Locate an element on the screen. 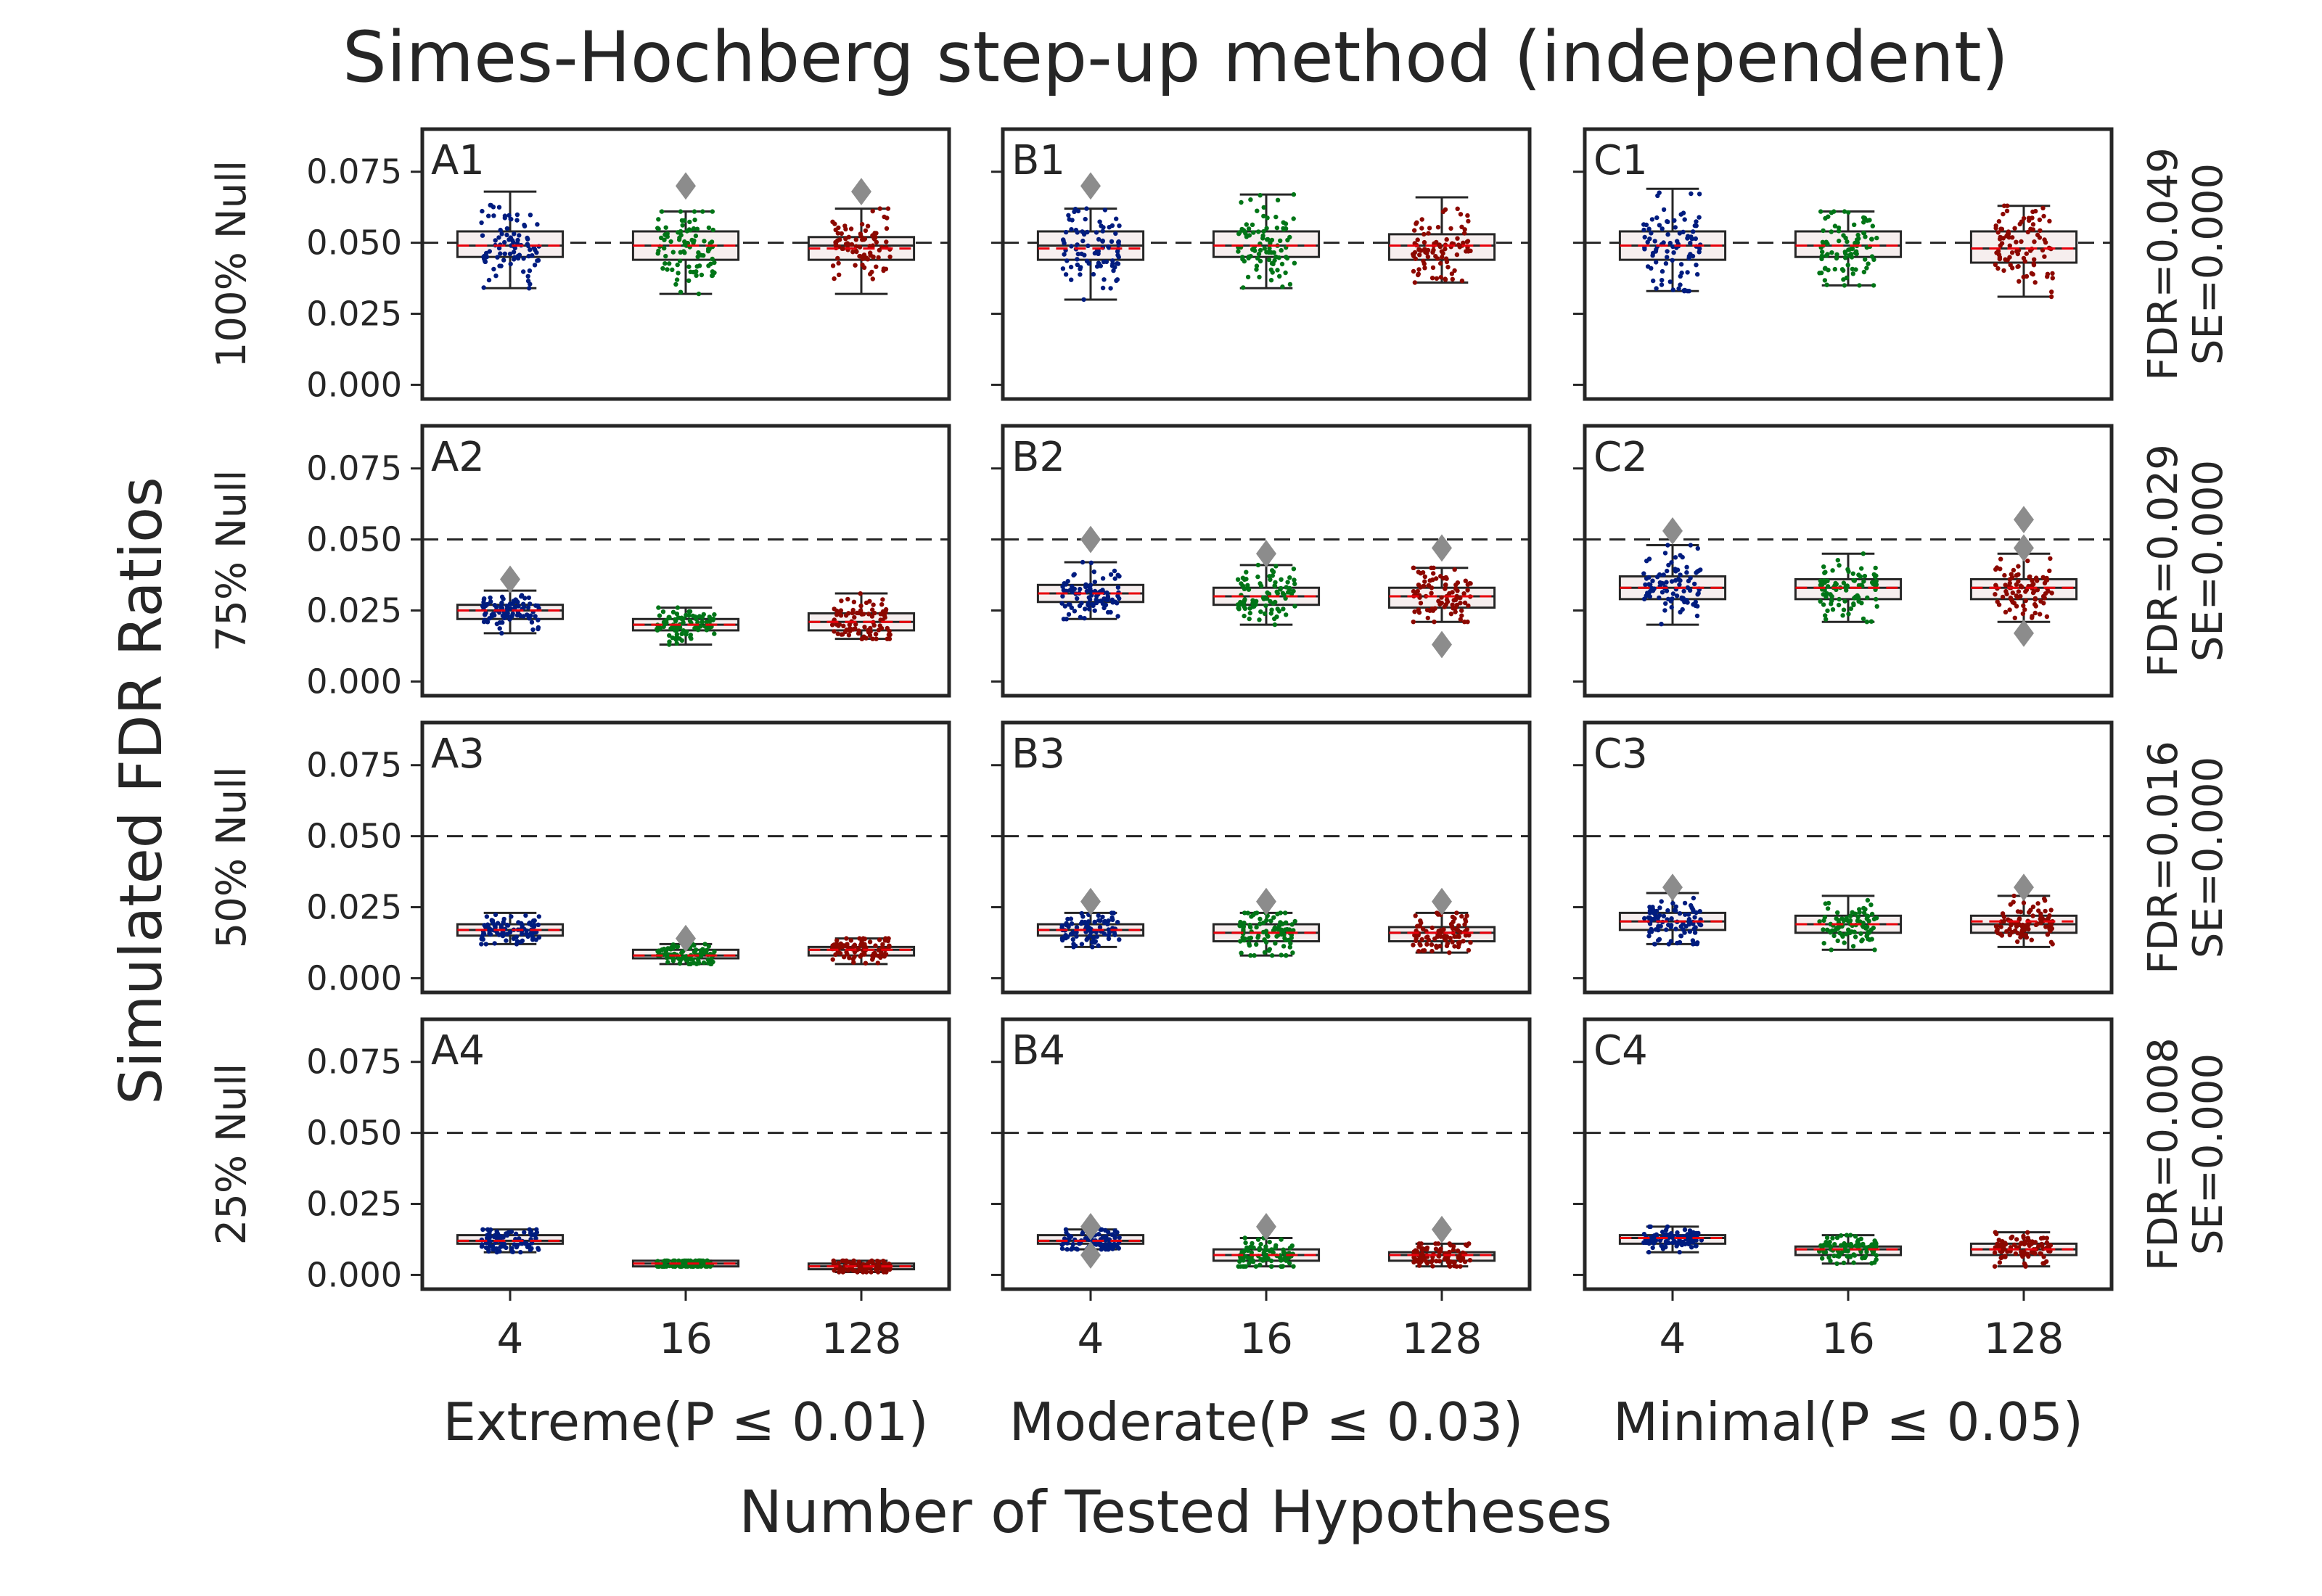 The image size is (2322, 1596). panel-frame is located at coordinates (1848, 264).